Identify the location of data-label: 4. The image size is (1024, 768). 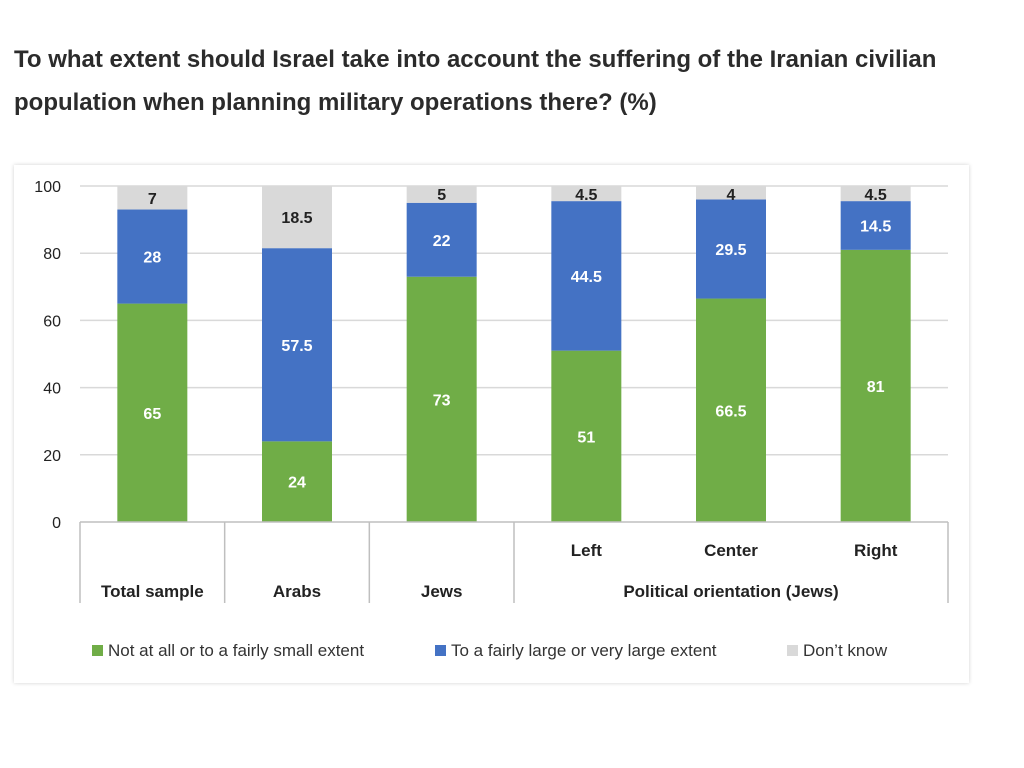
(731, 195).